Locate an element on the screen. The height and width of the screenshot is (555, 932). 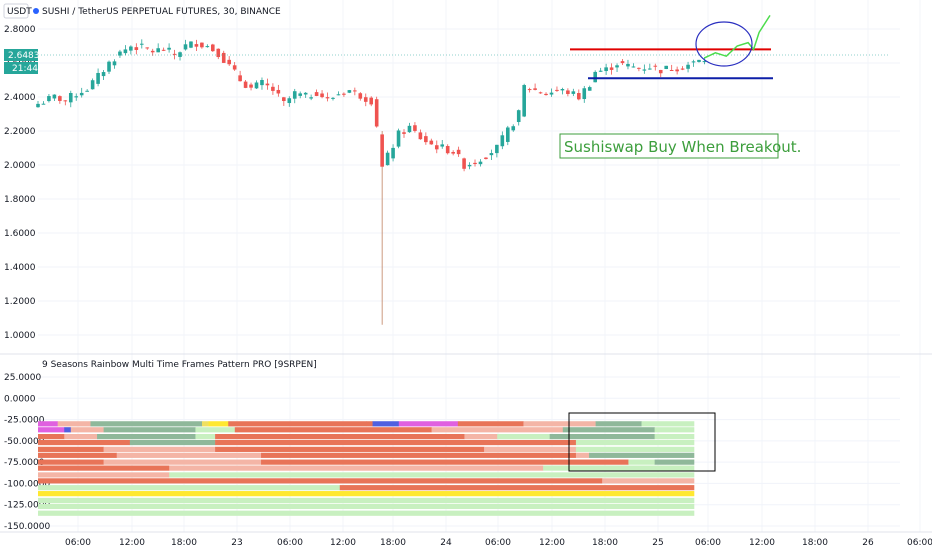
currency-badge is located at coordinates (16, 11).